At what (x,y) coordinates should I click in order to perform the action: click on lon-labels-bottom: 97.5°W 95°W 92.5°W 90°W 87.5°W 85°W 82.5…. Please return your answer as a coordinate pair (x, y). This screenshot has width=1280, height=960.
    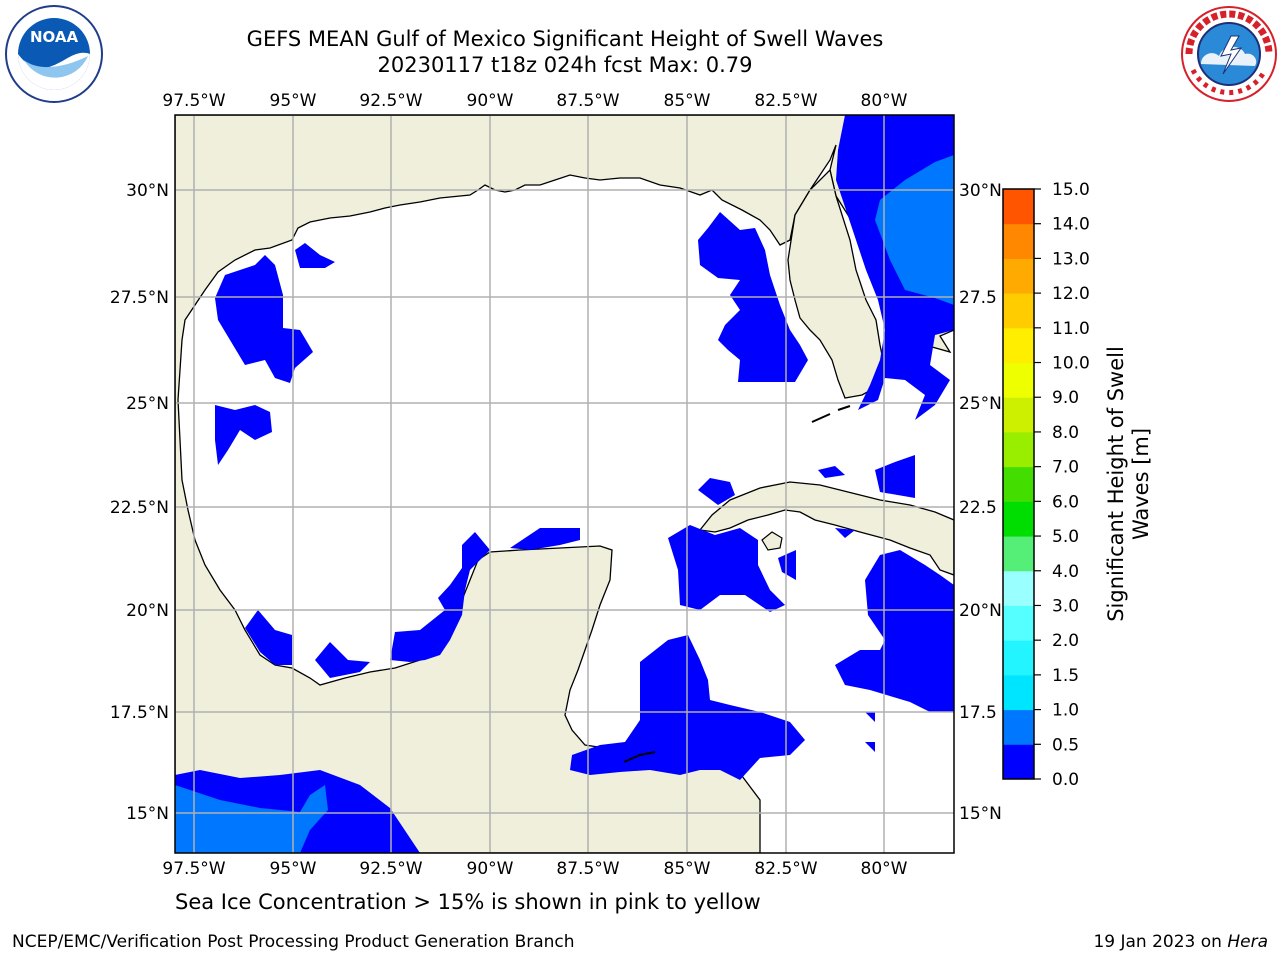
    Looking at the image, I should click on (534, 869).